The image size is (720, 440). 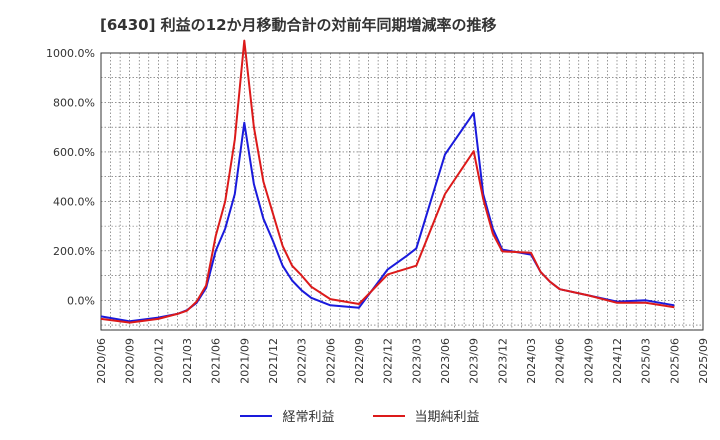 I want to click on x-tick-label: 2022/06, so click(x=330, y=361).